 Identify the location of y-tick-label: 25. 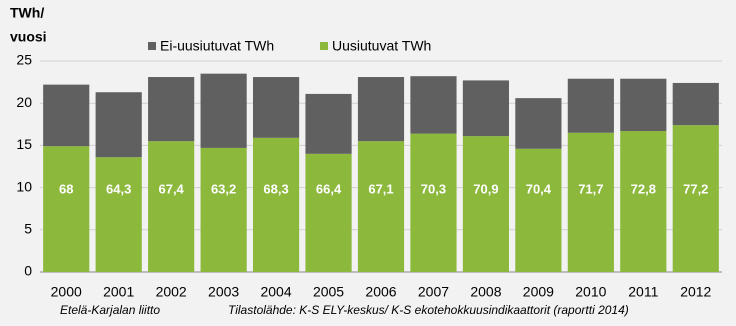
(24, 60).